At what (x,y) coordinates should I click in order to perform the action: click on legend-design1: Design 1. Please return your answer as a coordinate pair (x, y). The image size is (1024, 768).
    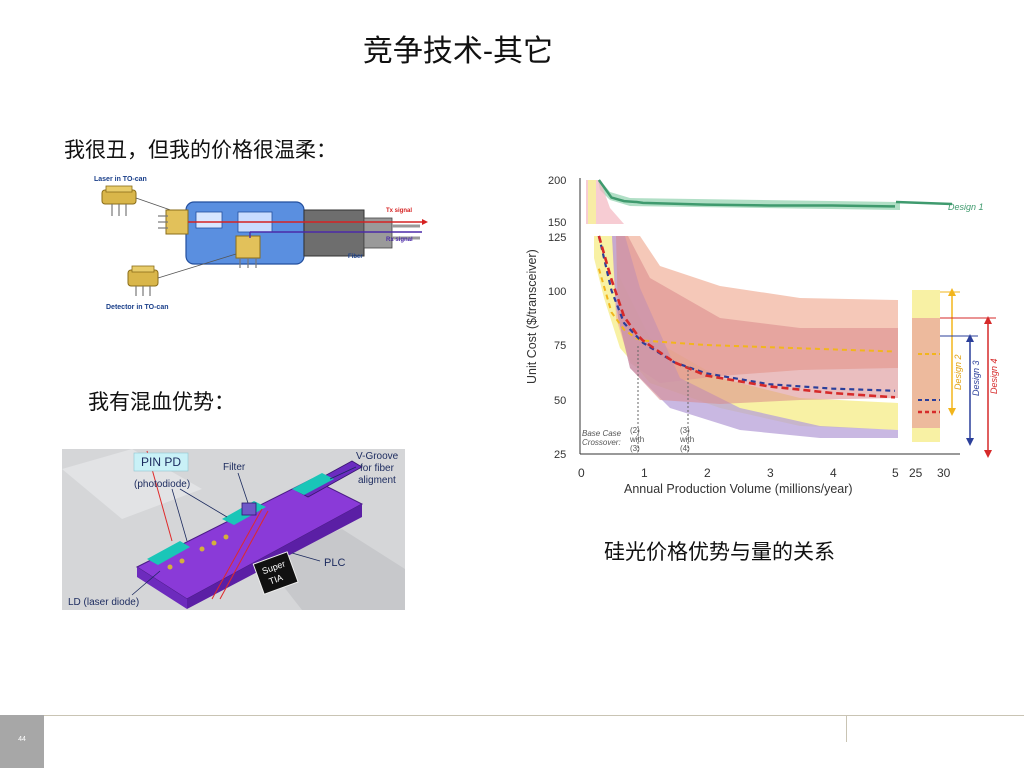
    Looking at the image, I should click on (966, 207).